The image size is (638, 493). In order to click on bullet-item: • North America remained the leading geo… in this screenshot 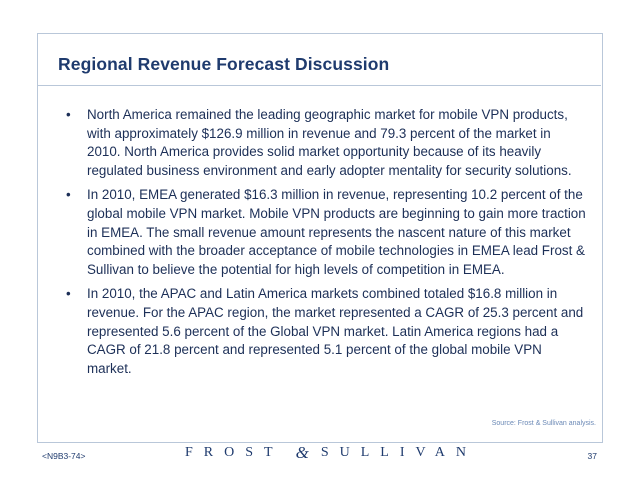, I will do `click(326, 143)`.